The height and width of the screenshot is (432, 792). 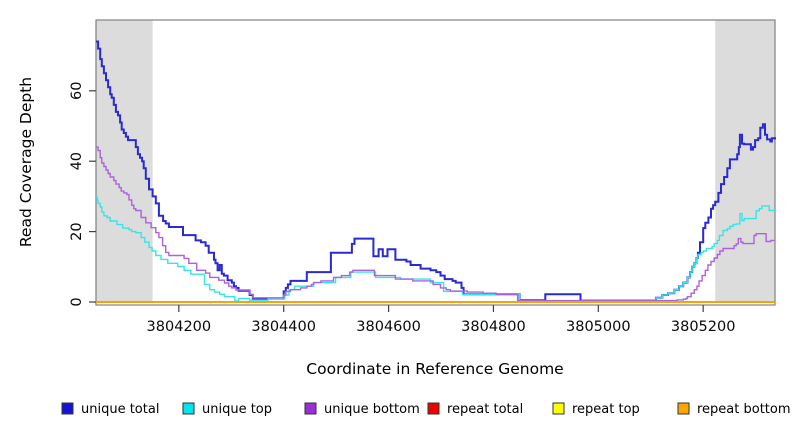 What do you see at coordinates (745, 161) in the screenshot?
I see `shaded-region` at bounding box center [745, 161].